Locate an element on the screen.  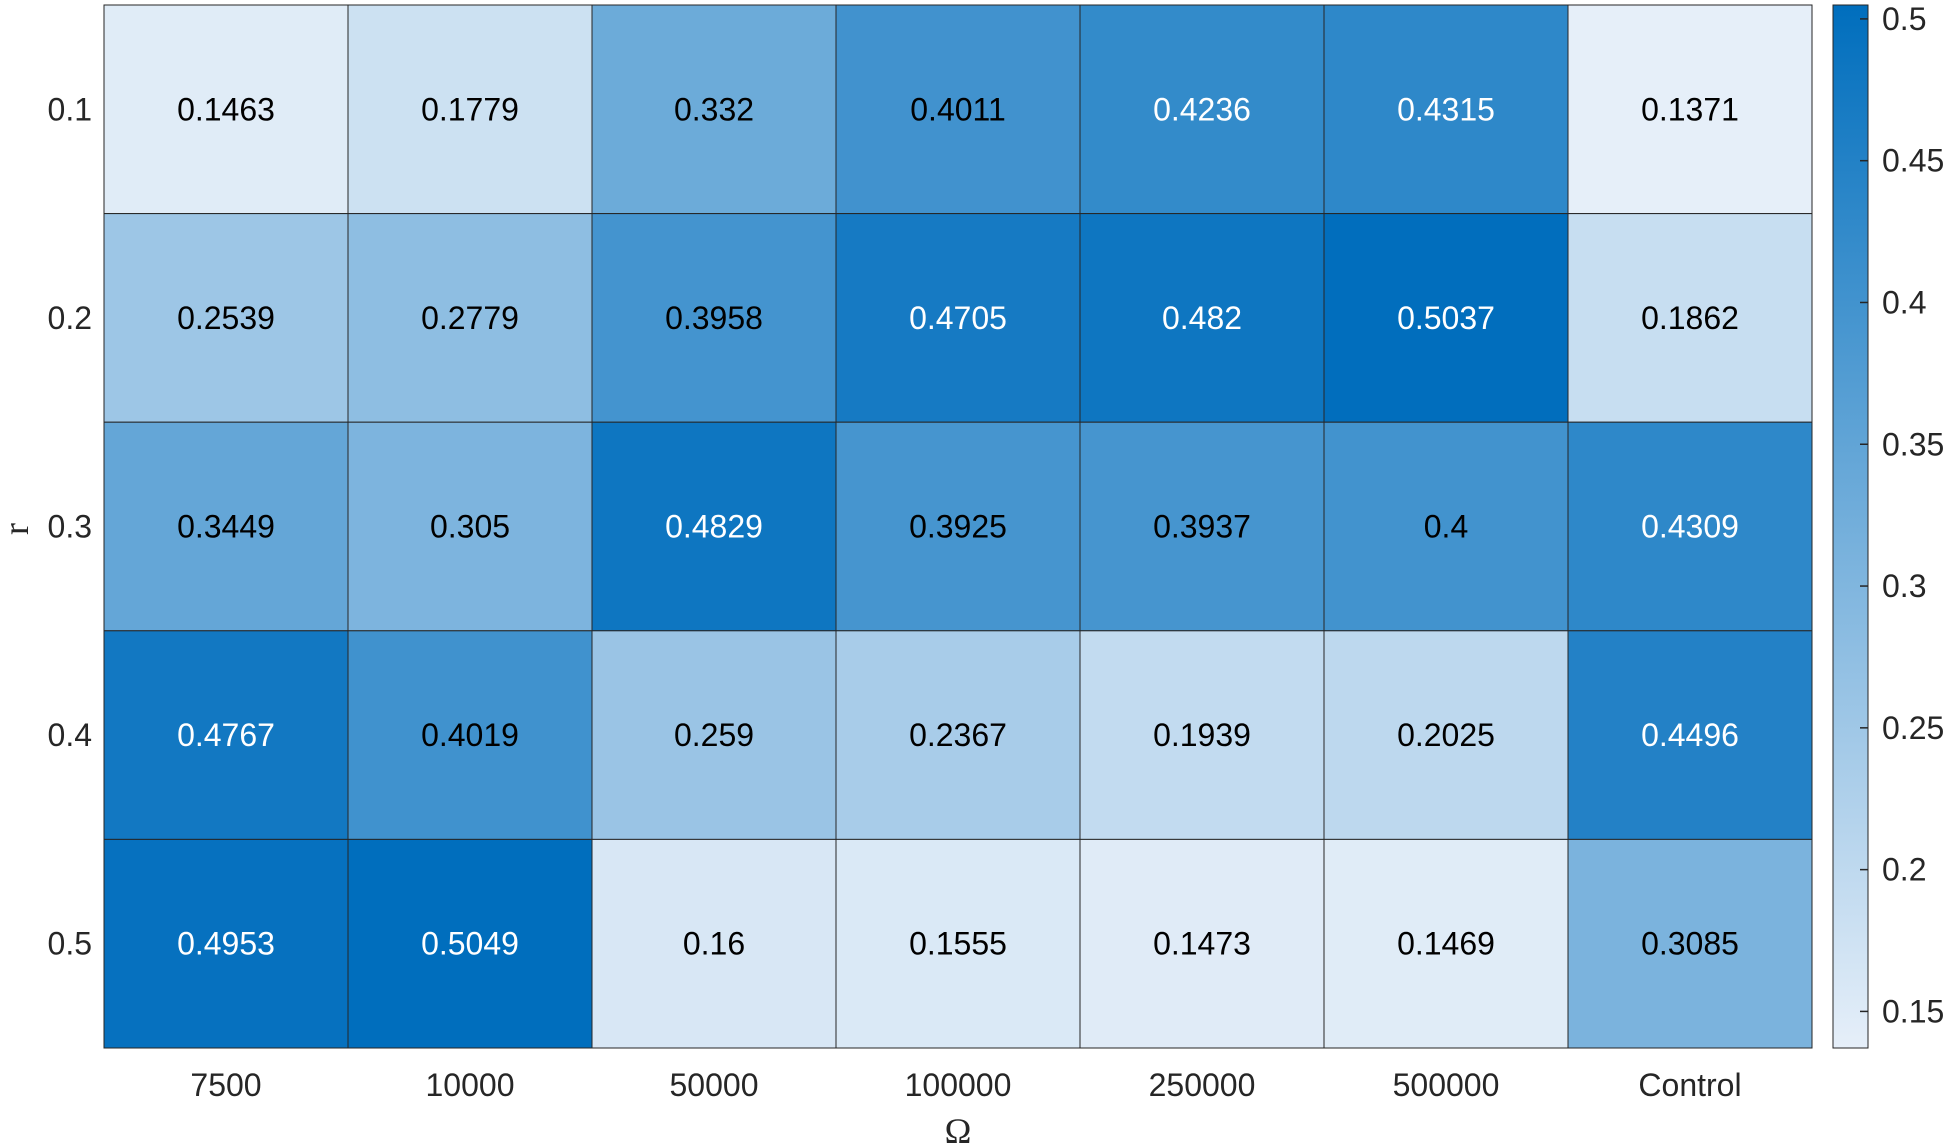
cell-value-label: 0.3937 is located at coordinates (1202, 527).